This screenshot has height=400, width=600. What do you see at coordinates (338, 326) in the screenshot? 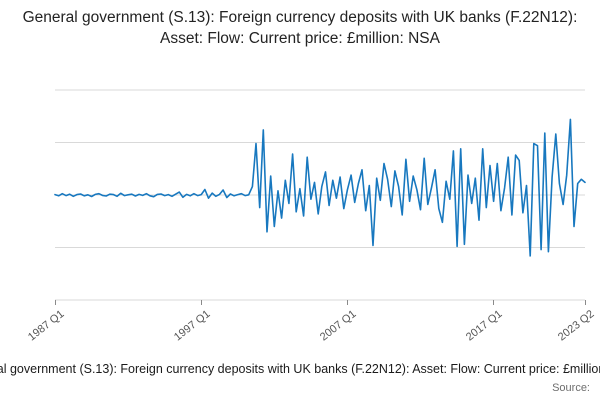
I see `x-axis-label: 2007 Q1` at bounding box center [338, 326].